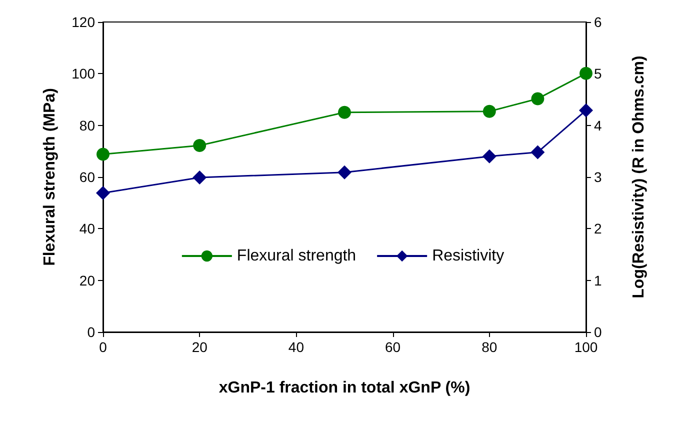  I want to click on y-tick-label: 20, so click(87, 280).